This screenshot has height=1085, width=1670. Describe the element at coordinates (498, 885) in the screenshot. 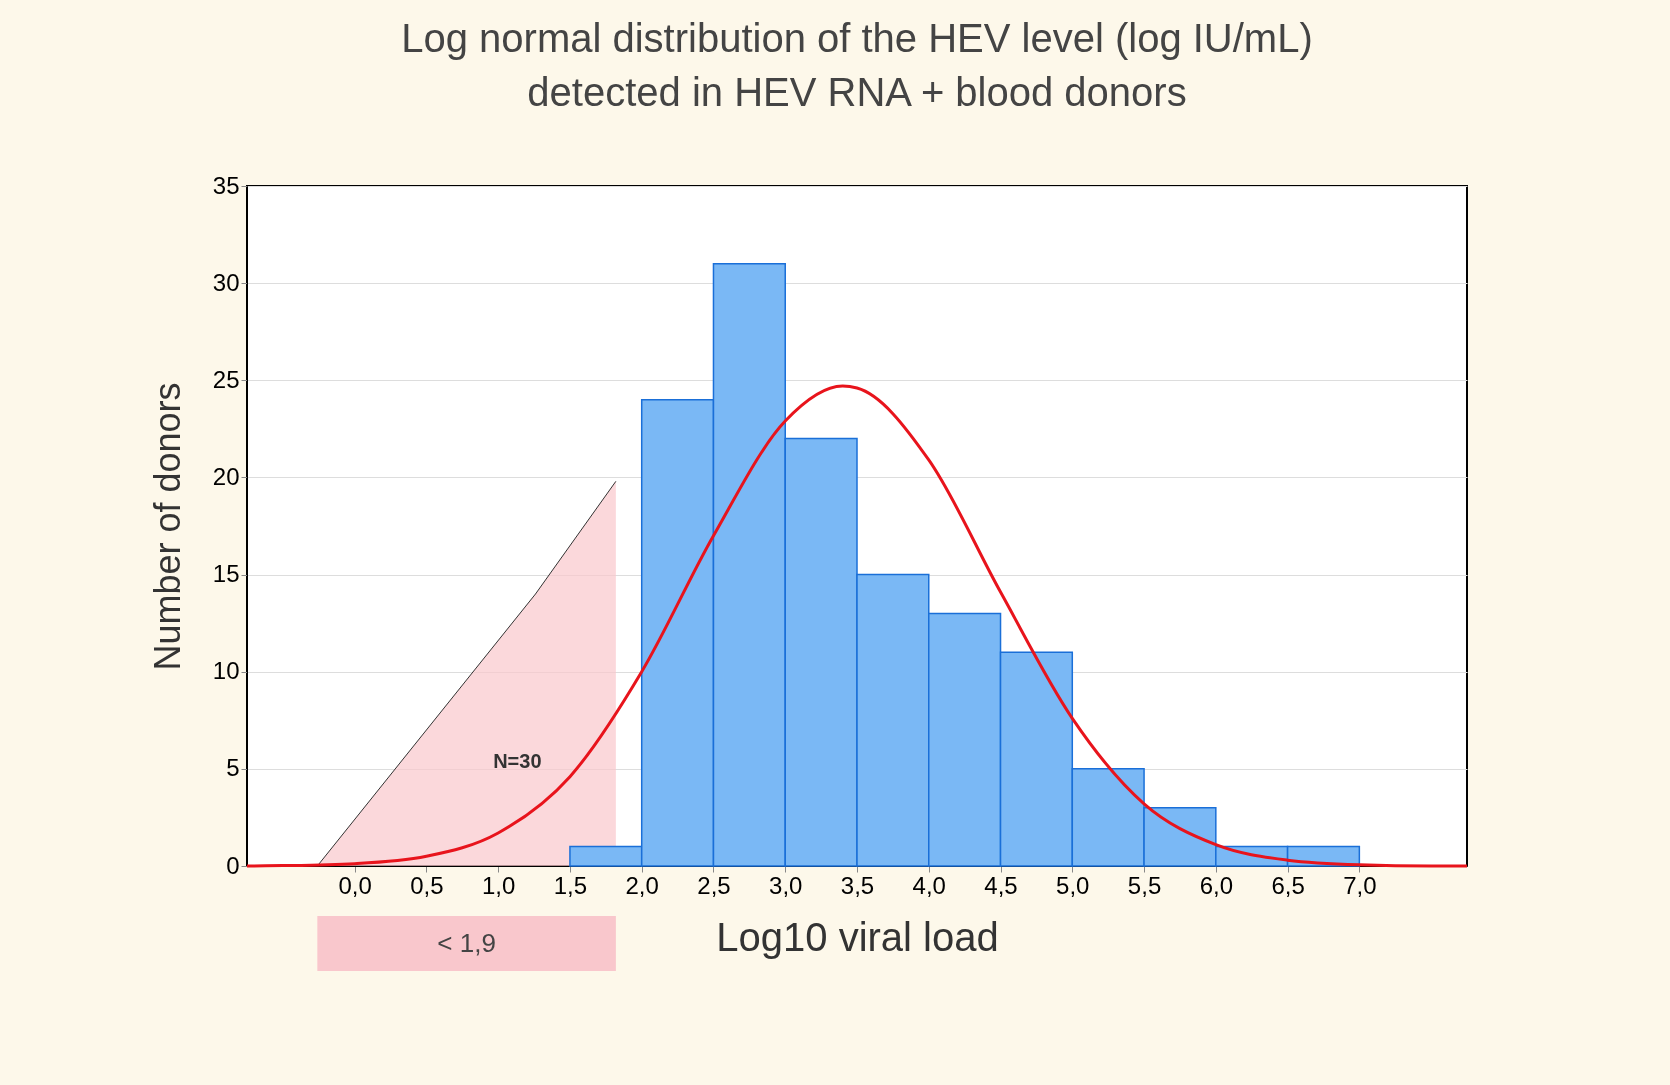

I see `x-tick-label: 1,0` at that location.